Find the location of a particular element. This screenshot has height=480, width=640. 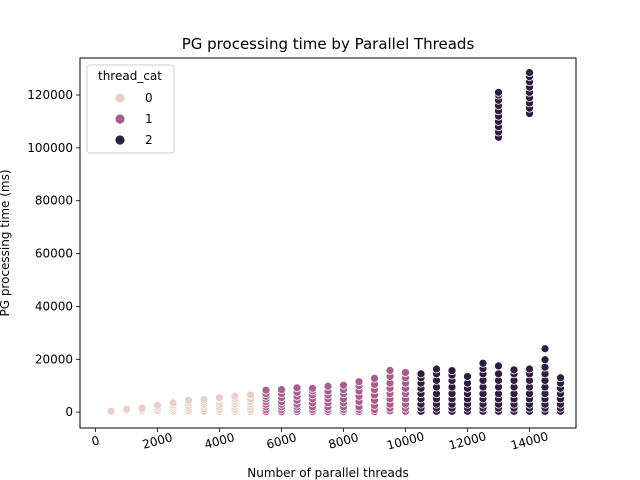

y-tick-label: 40000 is located at coordinates (54, 306).